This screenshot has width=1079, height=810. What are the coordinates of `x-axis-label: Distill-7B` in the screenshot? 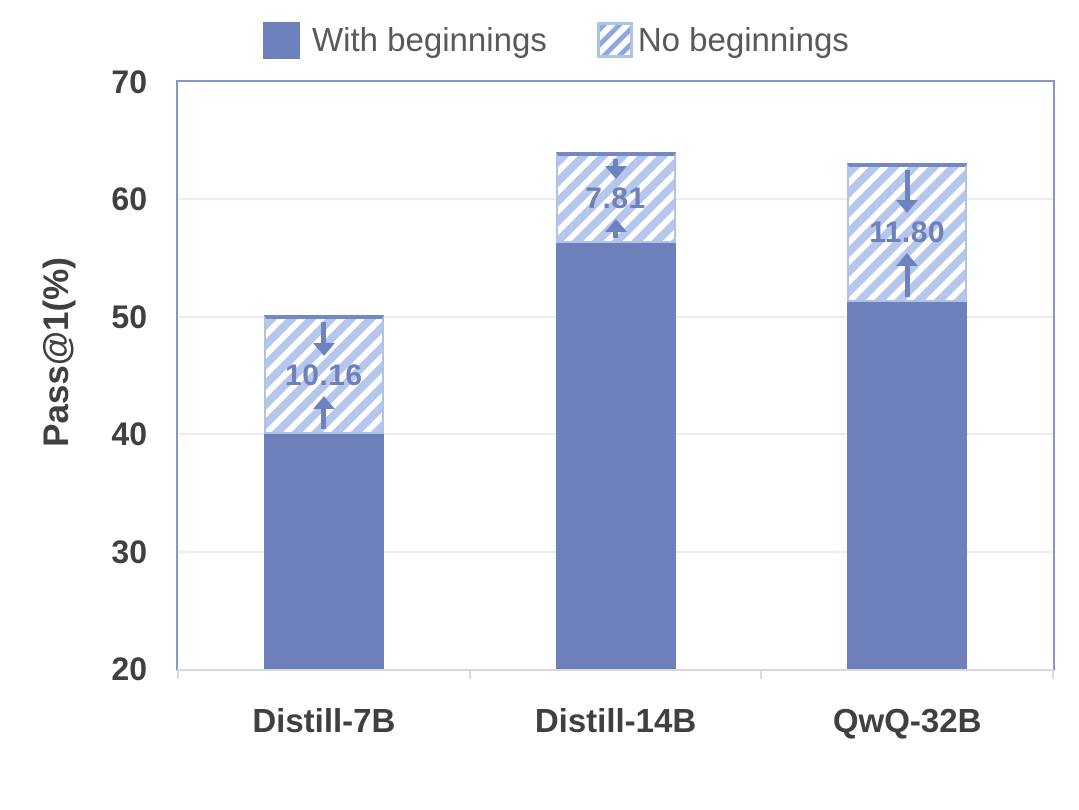 It's located at (324, 720).